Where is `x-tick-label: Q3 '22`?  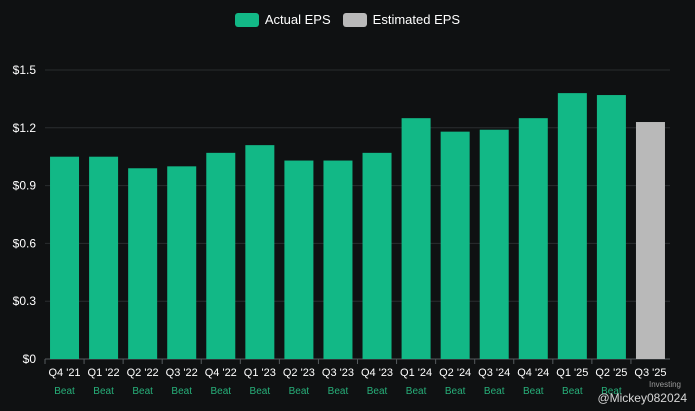
x-tick-label: Q3 '22 is located at coordinates (182, 373).